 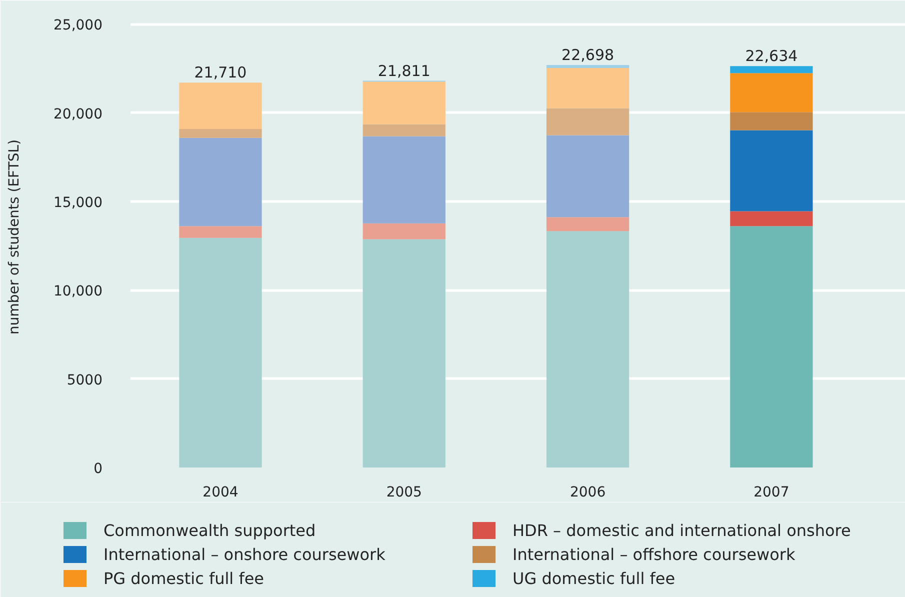 What do you see at coordinates (78, 26) in the screenshot?
I see `y-tick-label: 25,000` at bounding box center [78, 26].